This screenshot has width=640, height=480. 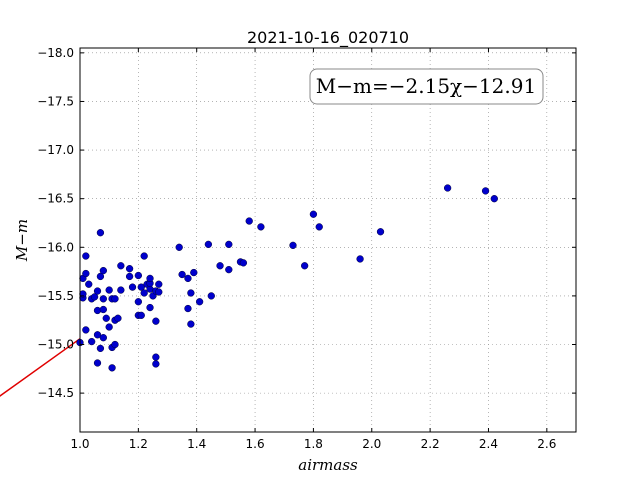 I want to click on y-tick-label: −16.5, so click(x=55, y=199).